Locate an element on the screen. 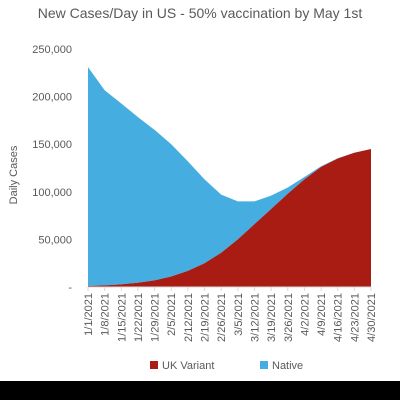 The height and width of the screenshot is (400, 400). x-tick-label: 1/8/2021 is located at coordinates (106, 314).